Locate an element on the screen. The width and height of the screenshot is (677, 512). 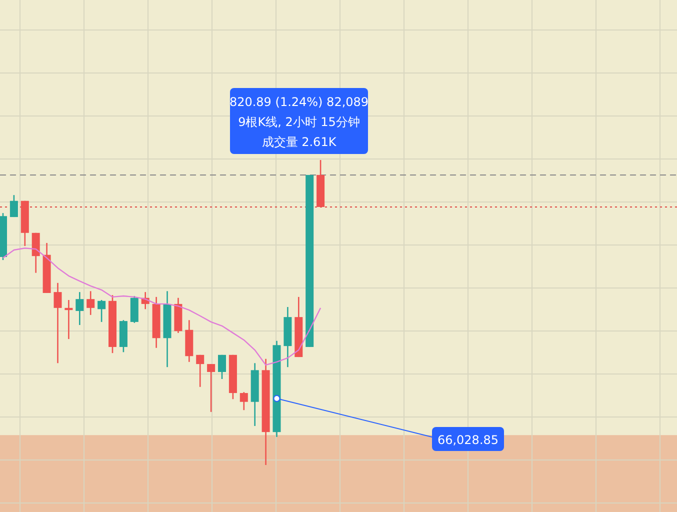
text: 66,028.85 is located at coordinates (468, 440).